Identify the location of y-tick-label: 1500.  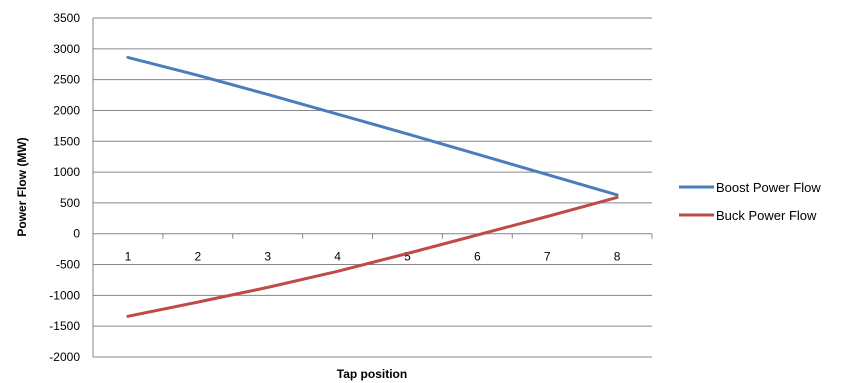
(66, 141).